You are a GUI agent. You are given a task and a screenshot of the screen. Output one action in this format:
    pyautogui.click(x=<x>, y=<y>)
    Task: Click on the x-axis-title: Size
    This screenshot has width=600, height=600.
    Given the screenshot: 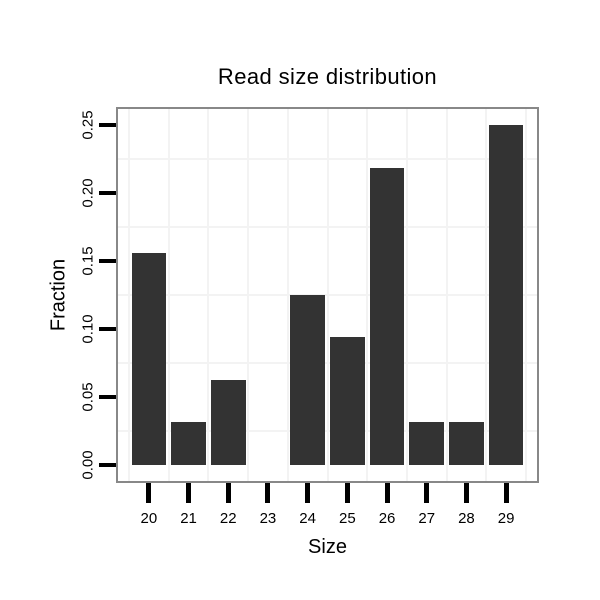 What is the action you would take?
    pyautogui.click(x=327, y=547)
    